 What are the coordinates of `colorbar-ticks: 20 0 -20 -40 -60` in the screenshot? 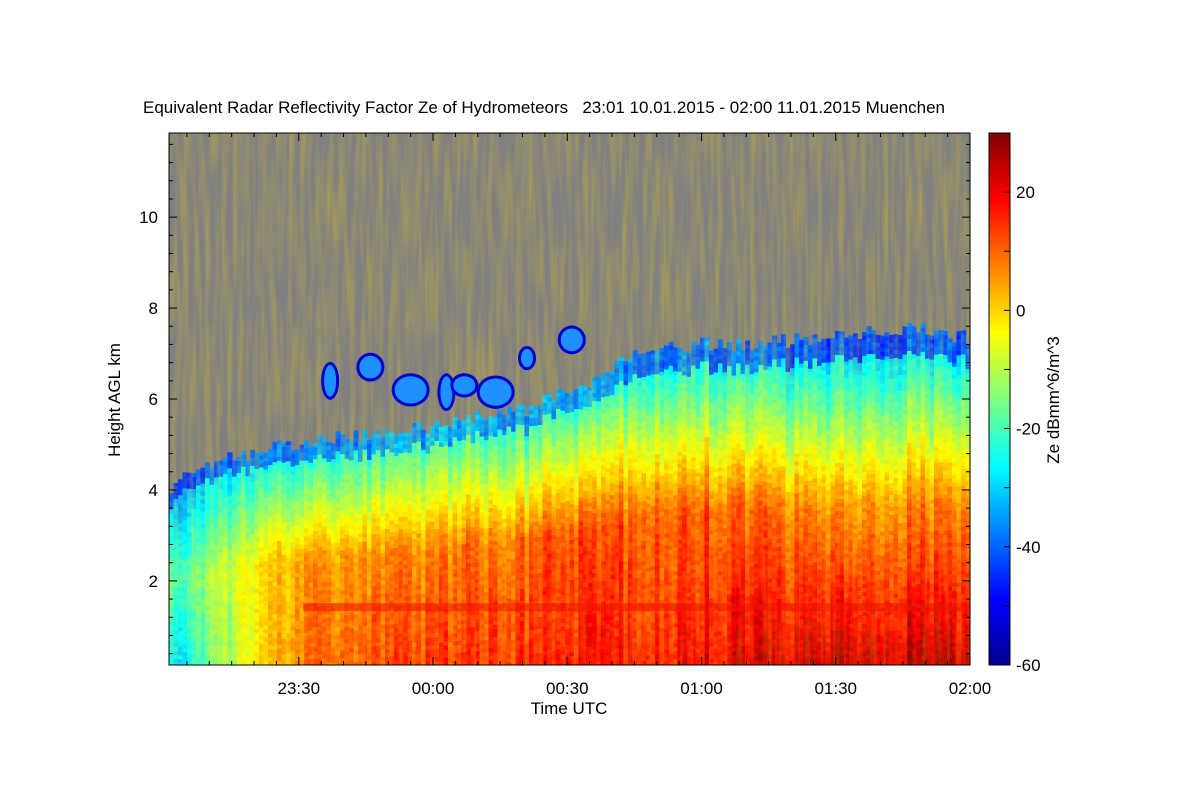 It's located at (1022, 403).